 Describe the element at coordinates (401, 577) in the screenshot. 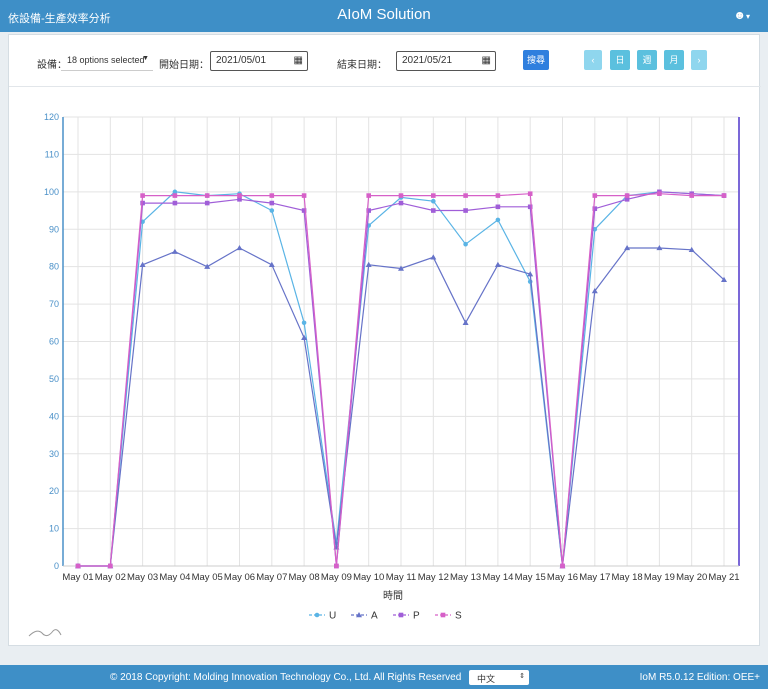

I see `x-tick-label: May 11` at that location.